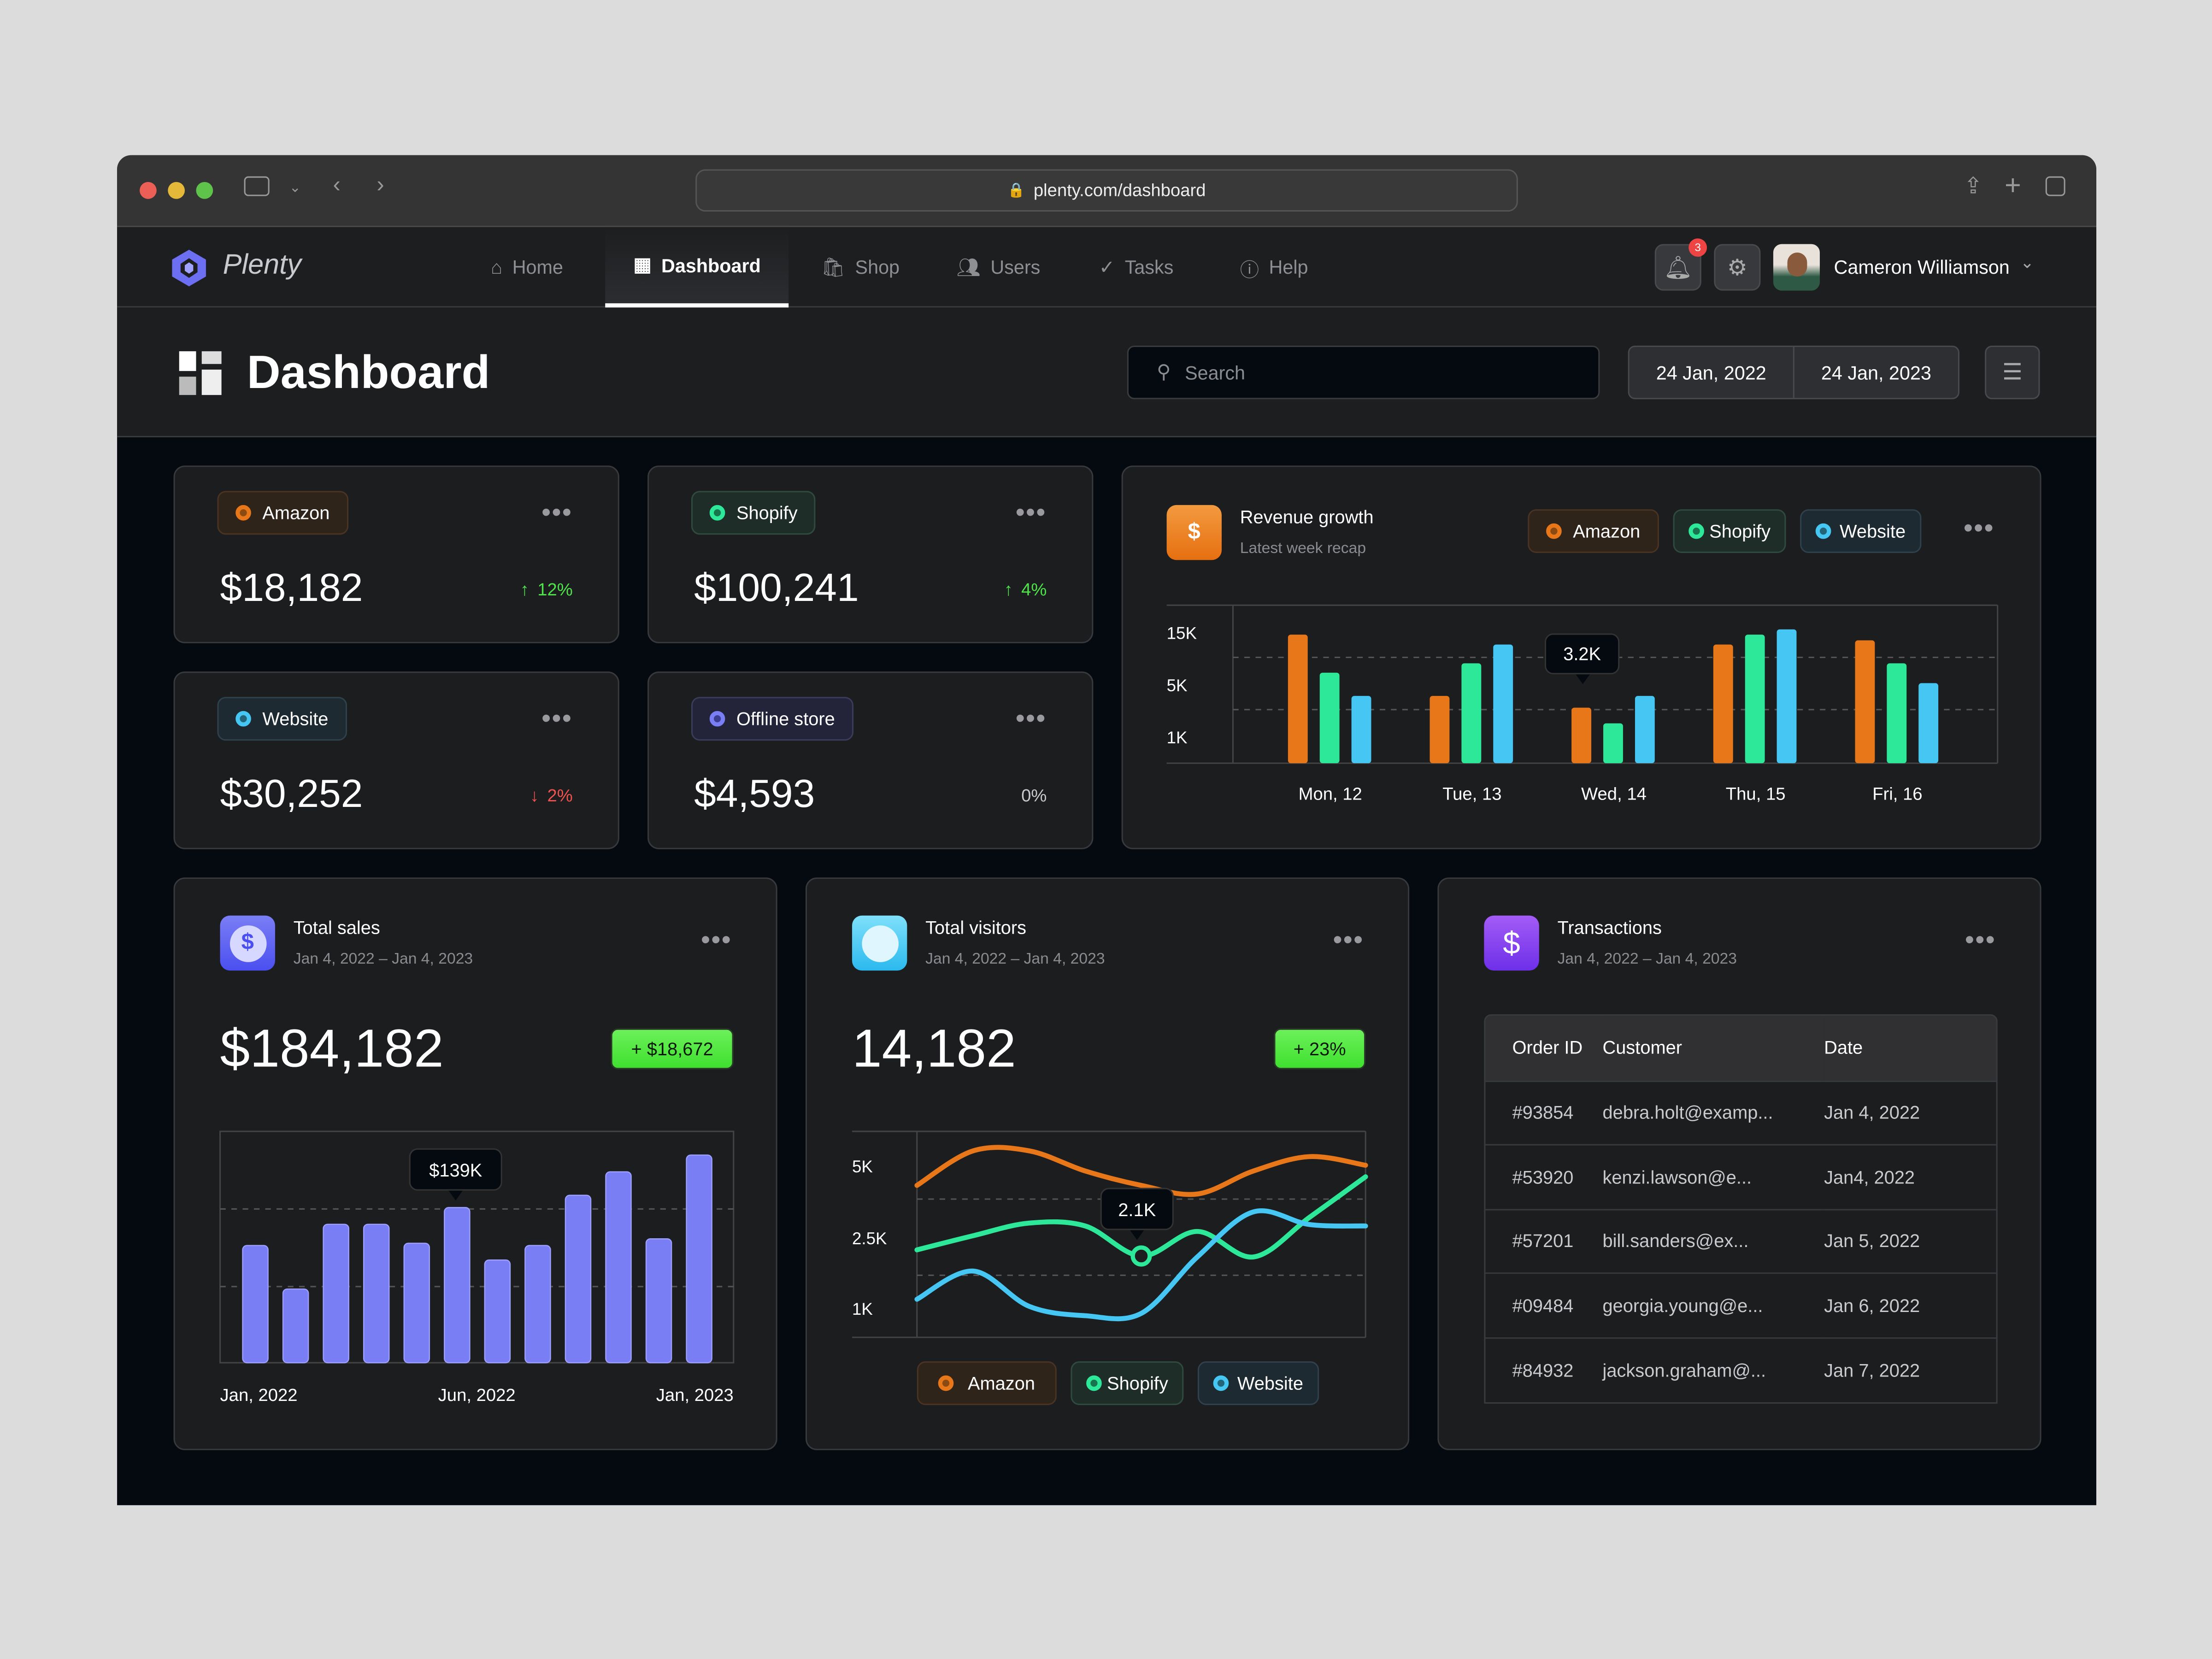 This screenshot has height=1659, width=2212. Describe the element at coordinates (1973, 187) in the screenshot. I see `share-icon: ⇪` at that location.